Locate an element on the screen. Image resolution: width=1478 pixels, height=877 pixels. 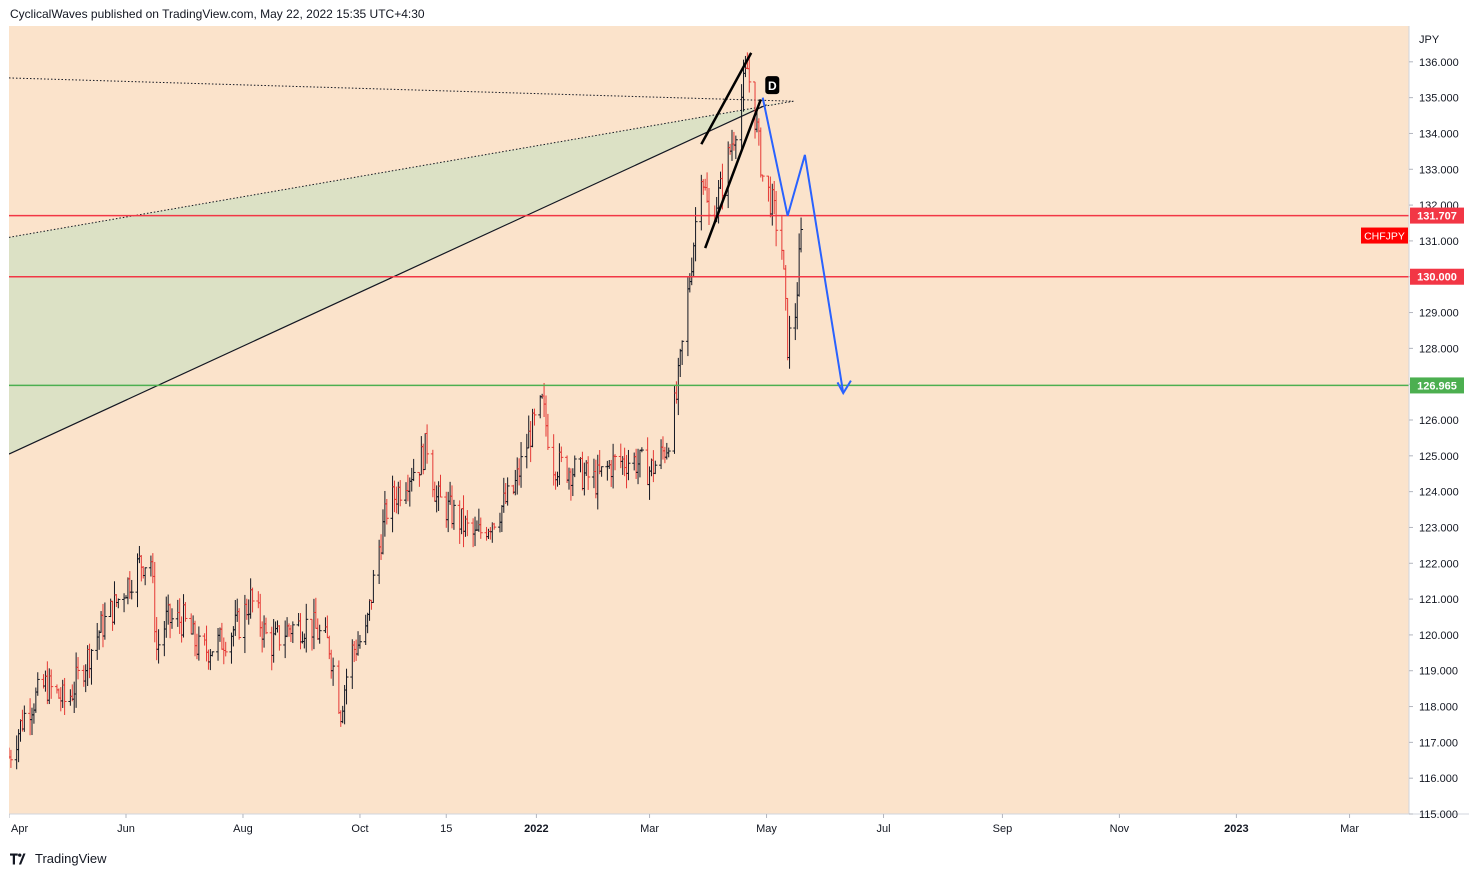
price-tick-label: 134.000 is located at coordinates (1439, 134).